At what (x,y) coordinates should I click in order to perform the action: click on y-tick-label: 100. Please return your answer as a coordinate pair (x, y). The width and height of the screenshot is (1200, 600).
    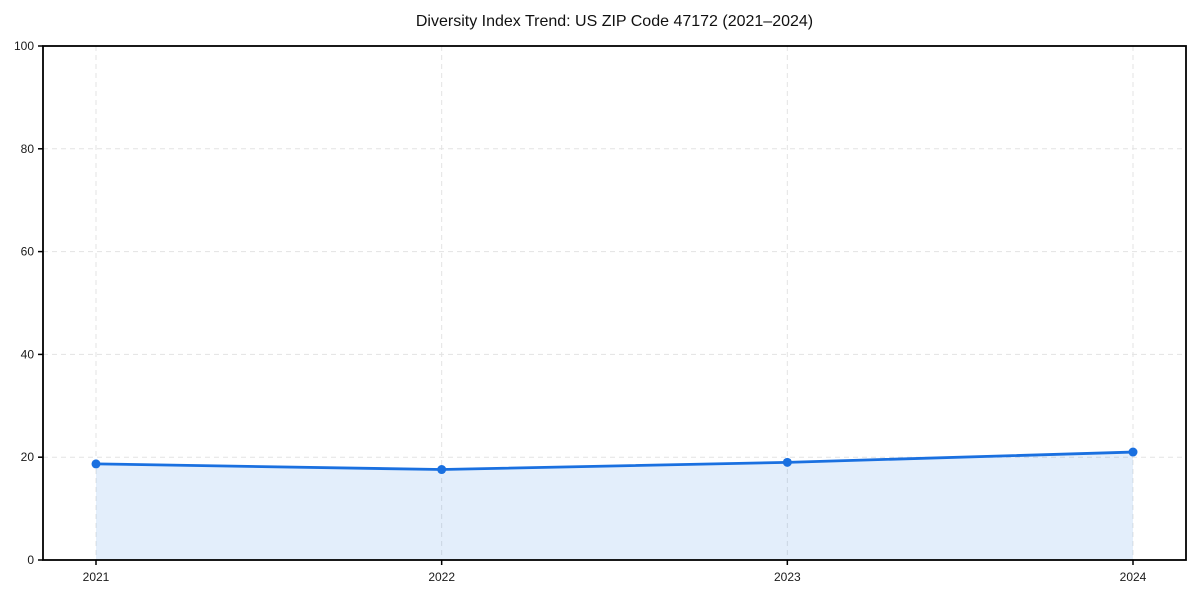
    Looking at the image, I should click on (24, 46).